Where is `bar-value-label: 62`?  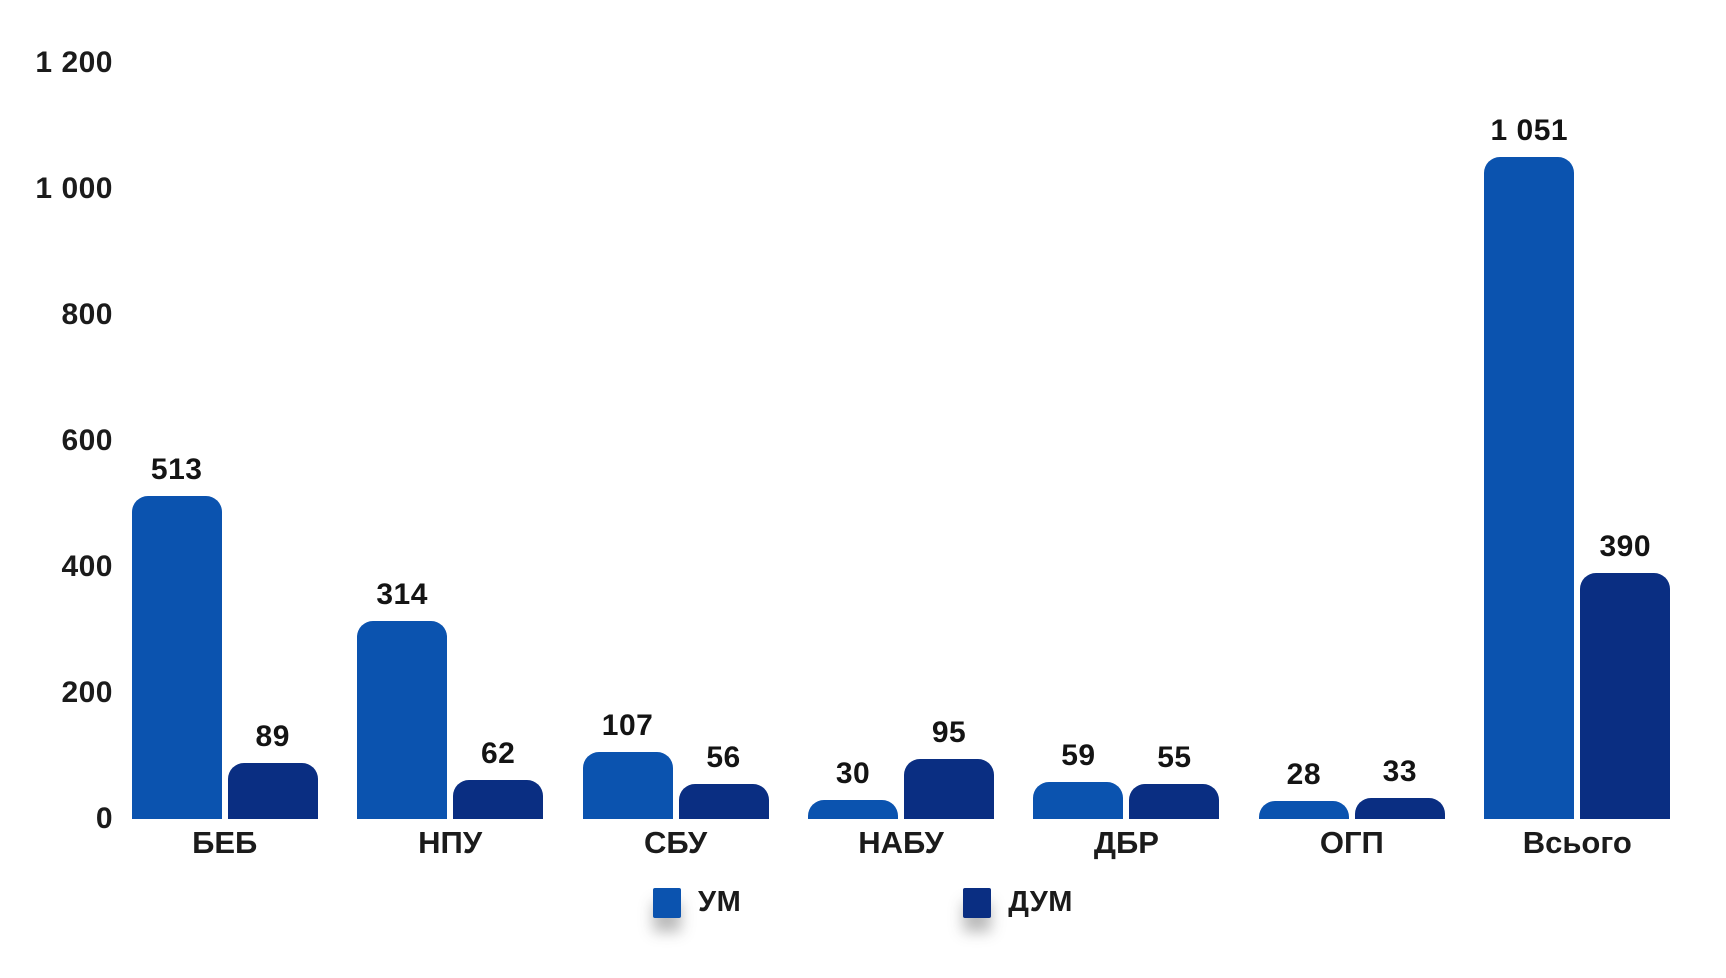 bar-value-label: 62 is located at coordinates (498, 753).